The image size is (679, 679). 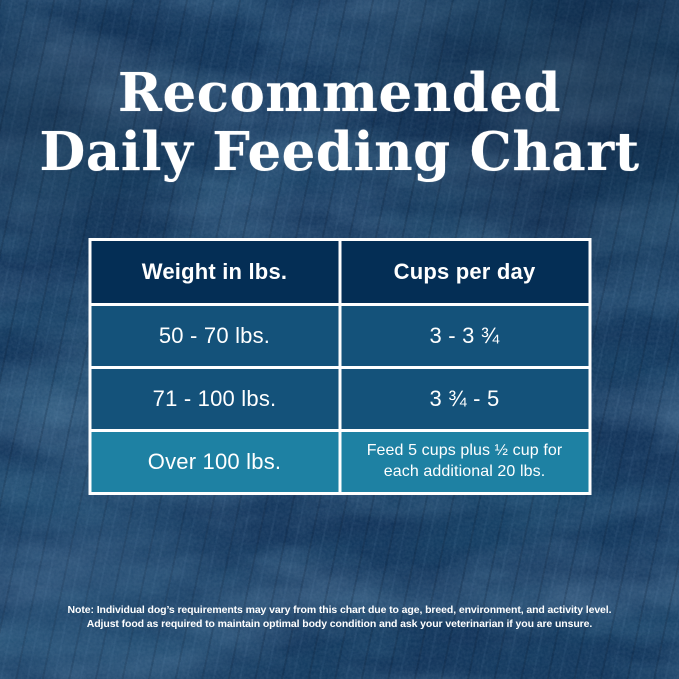 I want to click on weight-value: Over 100 lbs., so click(x=214, y=461).